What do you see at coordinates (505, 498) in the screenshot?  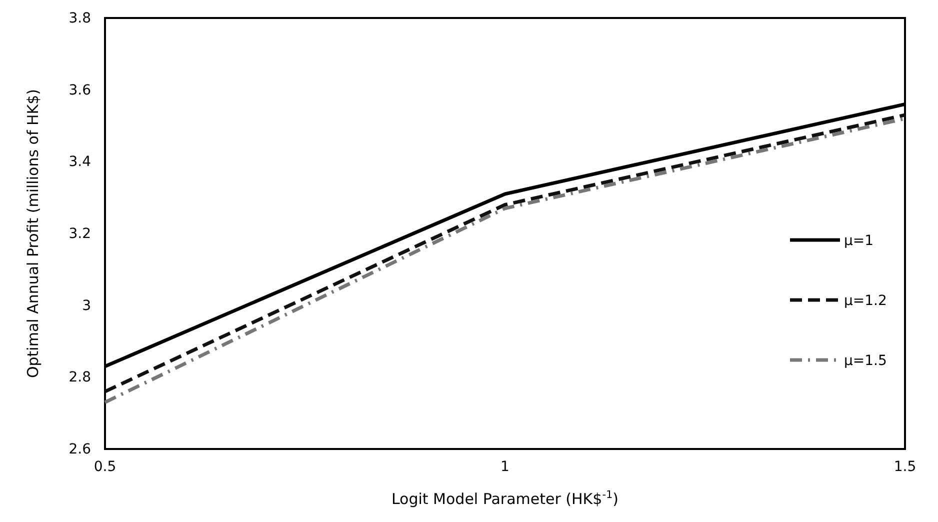 I see `x-axis-title: Logit Model Parameter (HK$$^{-1}$)` at bounding box center [505, 498].